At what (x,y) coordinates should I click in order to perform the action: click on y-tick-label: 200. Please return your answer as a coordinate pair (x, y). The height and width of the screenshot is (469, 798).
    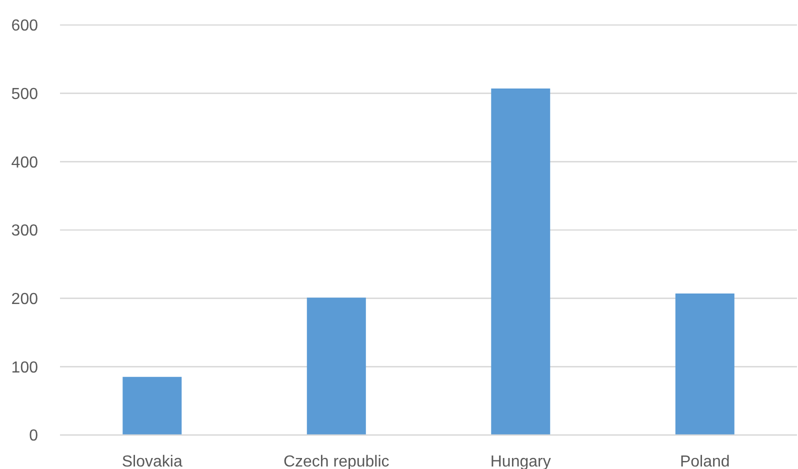
    Looking at the image, I should click on (24, 299).